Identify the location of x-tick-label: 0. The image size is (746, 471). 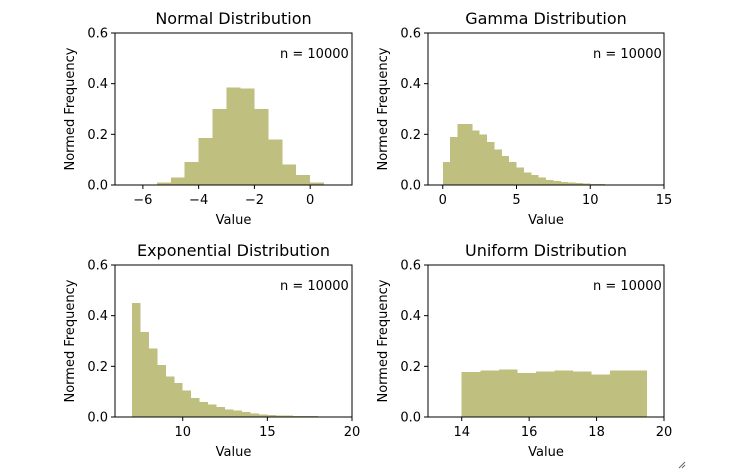
(310, 200).